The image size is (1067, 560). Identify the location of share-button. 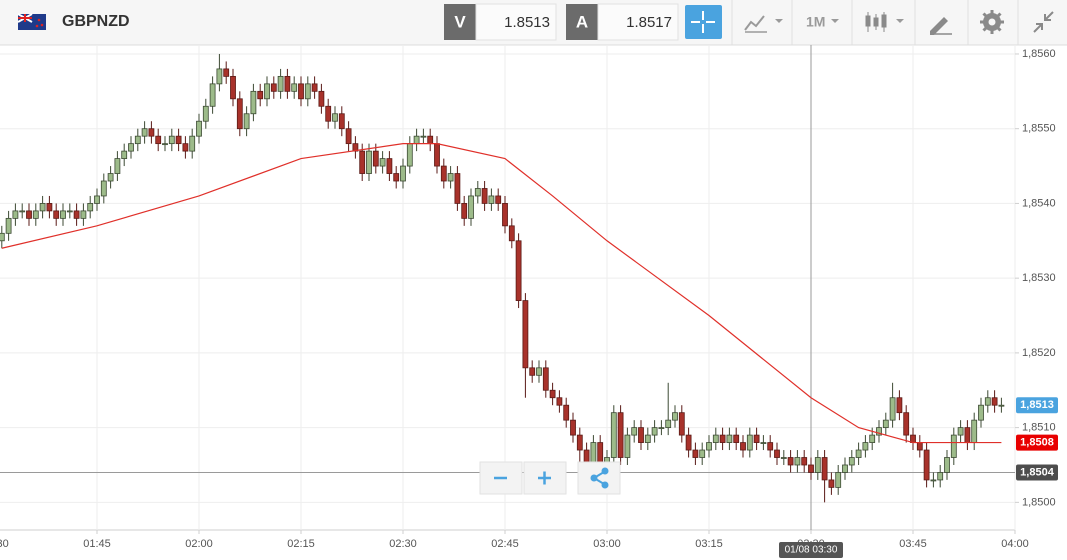
(599, 478).